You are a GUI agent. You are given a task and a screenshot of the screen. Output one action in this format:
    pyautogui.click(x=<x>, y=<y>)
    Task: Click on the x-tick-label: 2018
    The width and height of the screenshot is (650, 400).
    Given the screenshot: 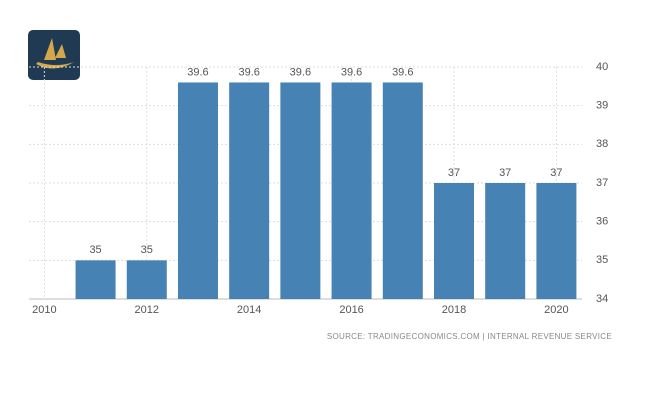 What is the action you would take?
    pyautogui.click(x=454, y=310)
    